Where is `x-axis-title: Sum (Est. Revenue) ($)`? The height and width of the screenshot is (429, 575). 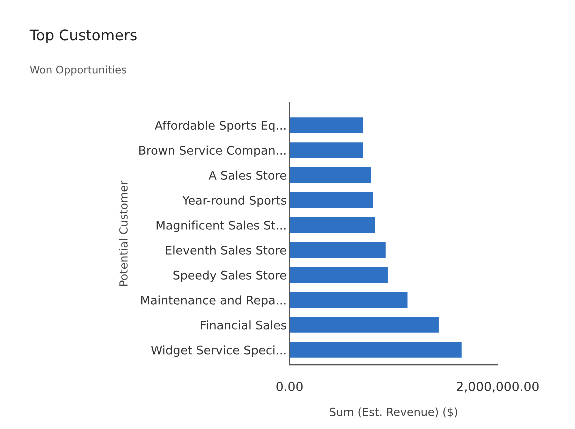
x-axis-title: Sum (Est. Revenue) ($) is located at coordinates (394, 413).